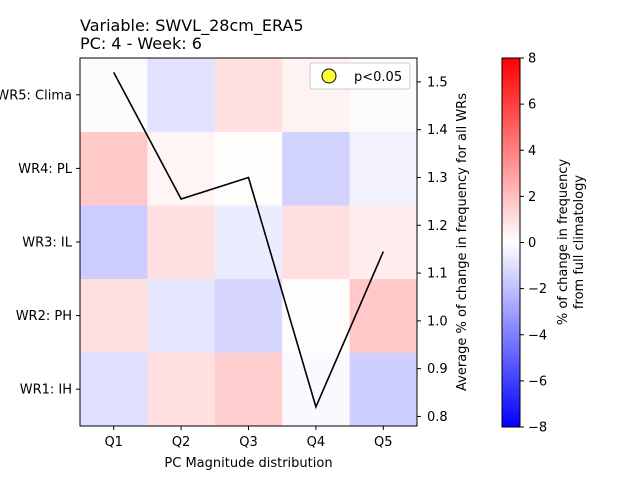  Describe the element at coordinates (532, 105) in the screenshot. I see `colorbar-tick-label: 6` at that location.